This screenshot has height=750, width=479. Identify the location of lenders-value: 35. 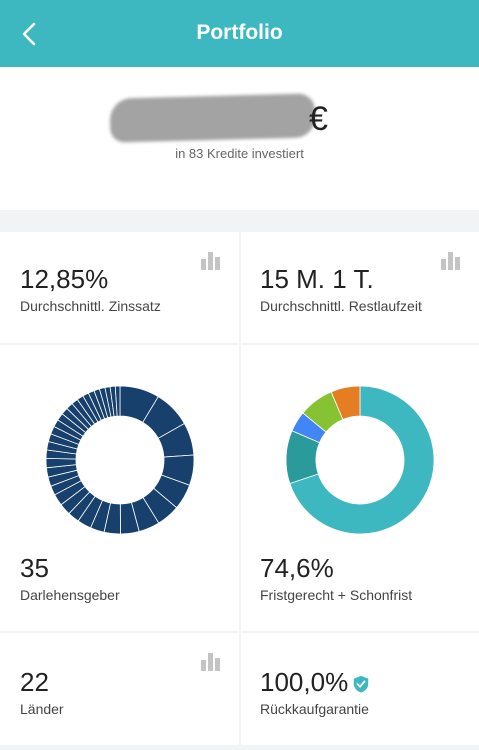
(34, 568).